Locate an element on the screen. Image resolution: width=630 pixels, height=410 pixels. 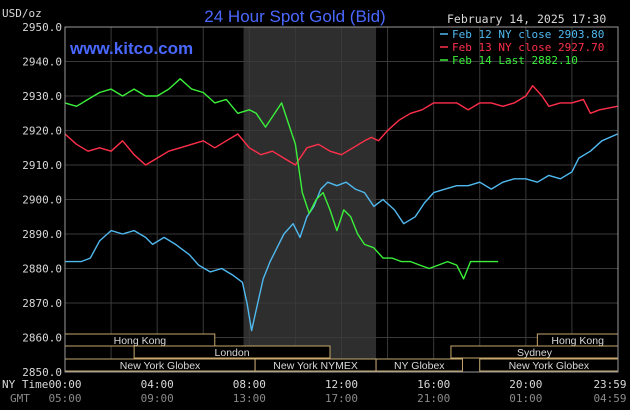
y-tick-label: 2900.0 is located at coordinates (42, 200).